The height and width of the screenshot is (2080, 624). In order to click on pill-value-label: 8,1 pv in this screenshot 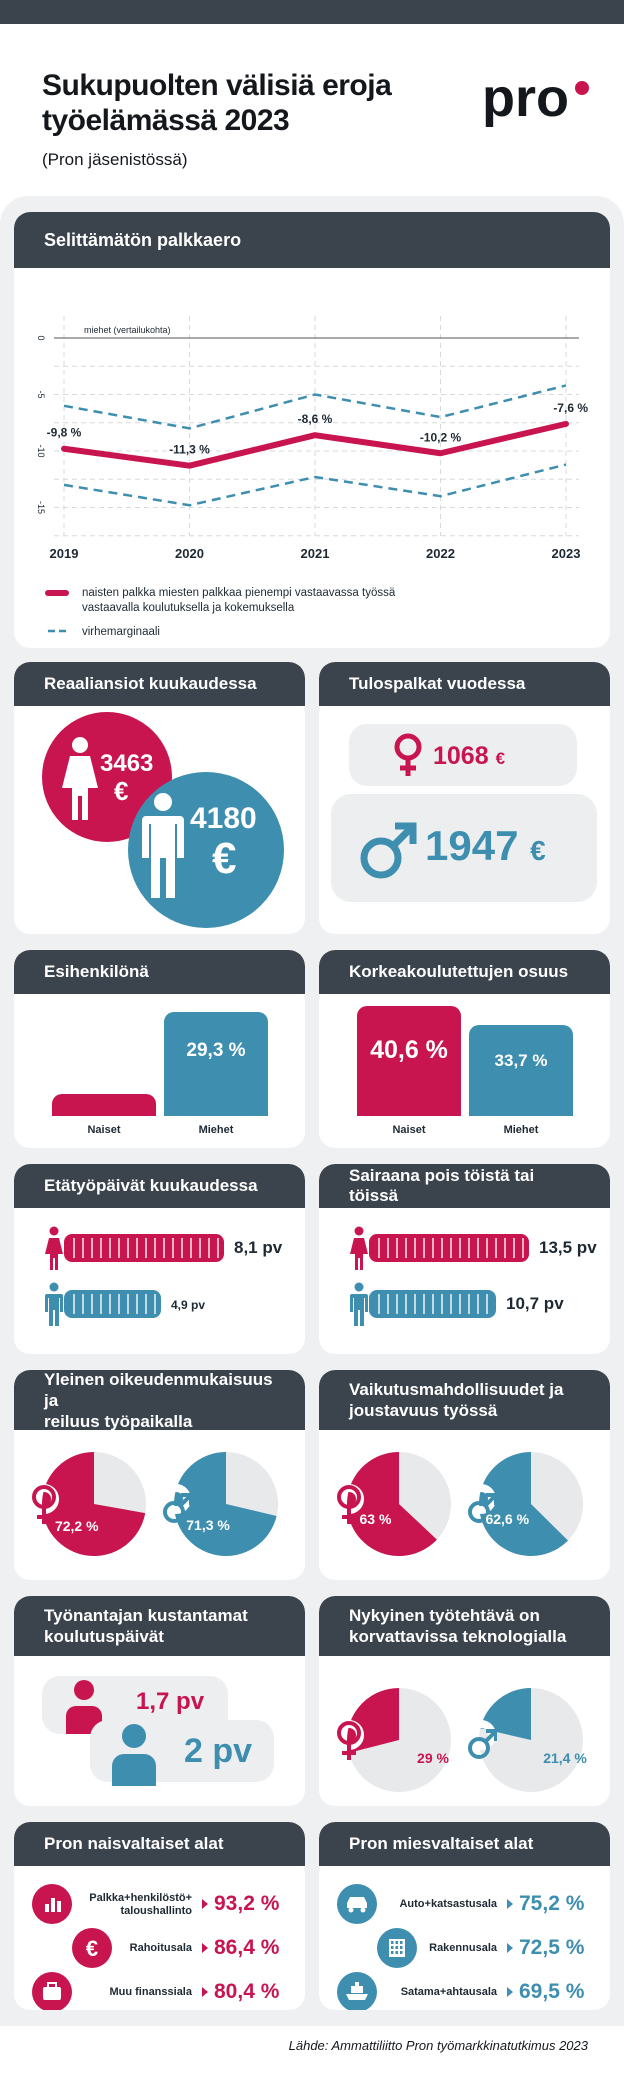, I will do `click(258, 1247)`.